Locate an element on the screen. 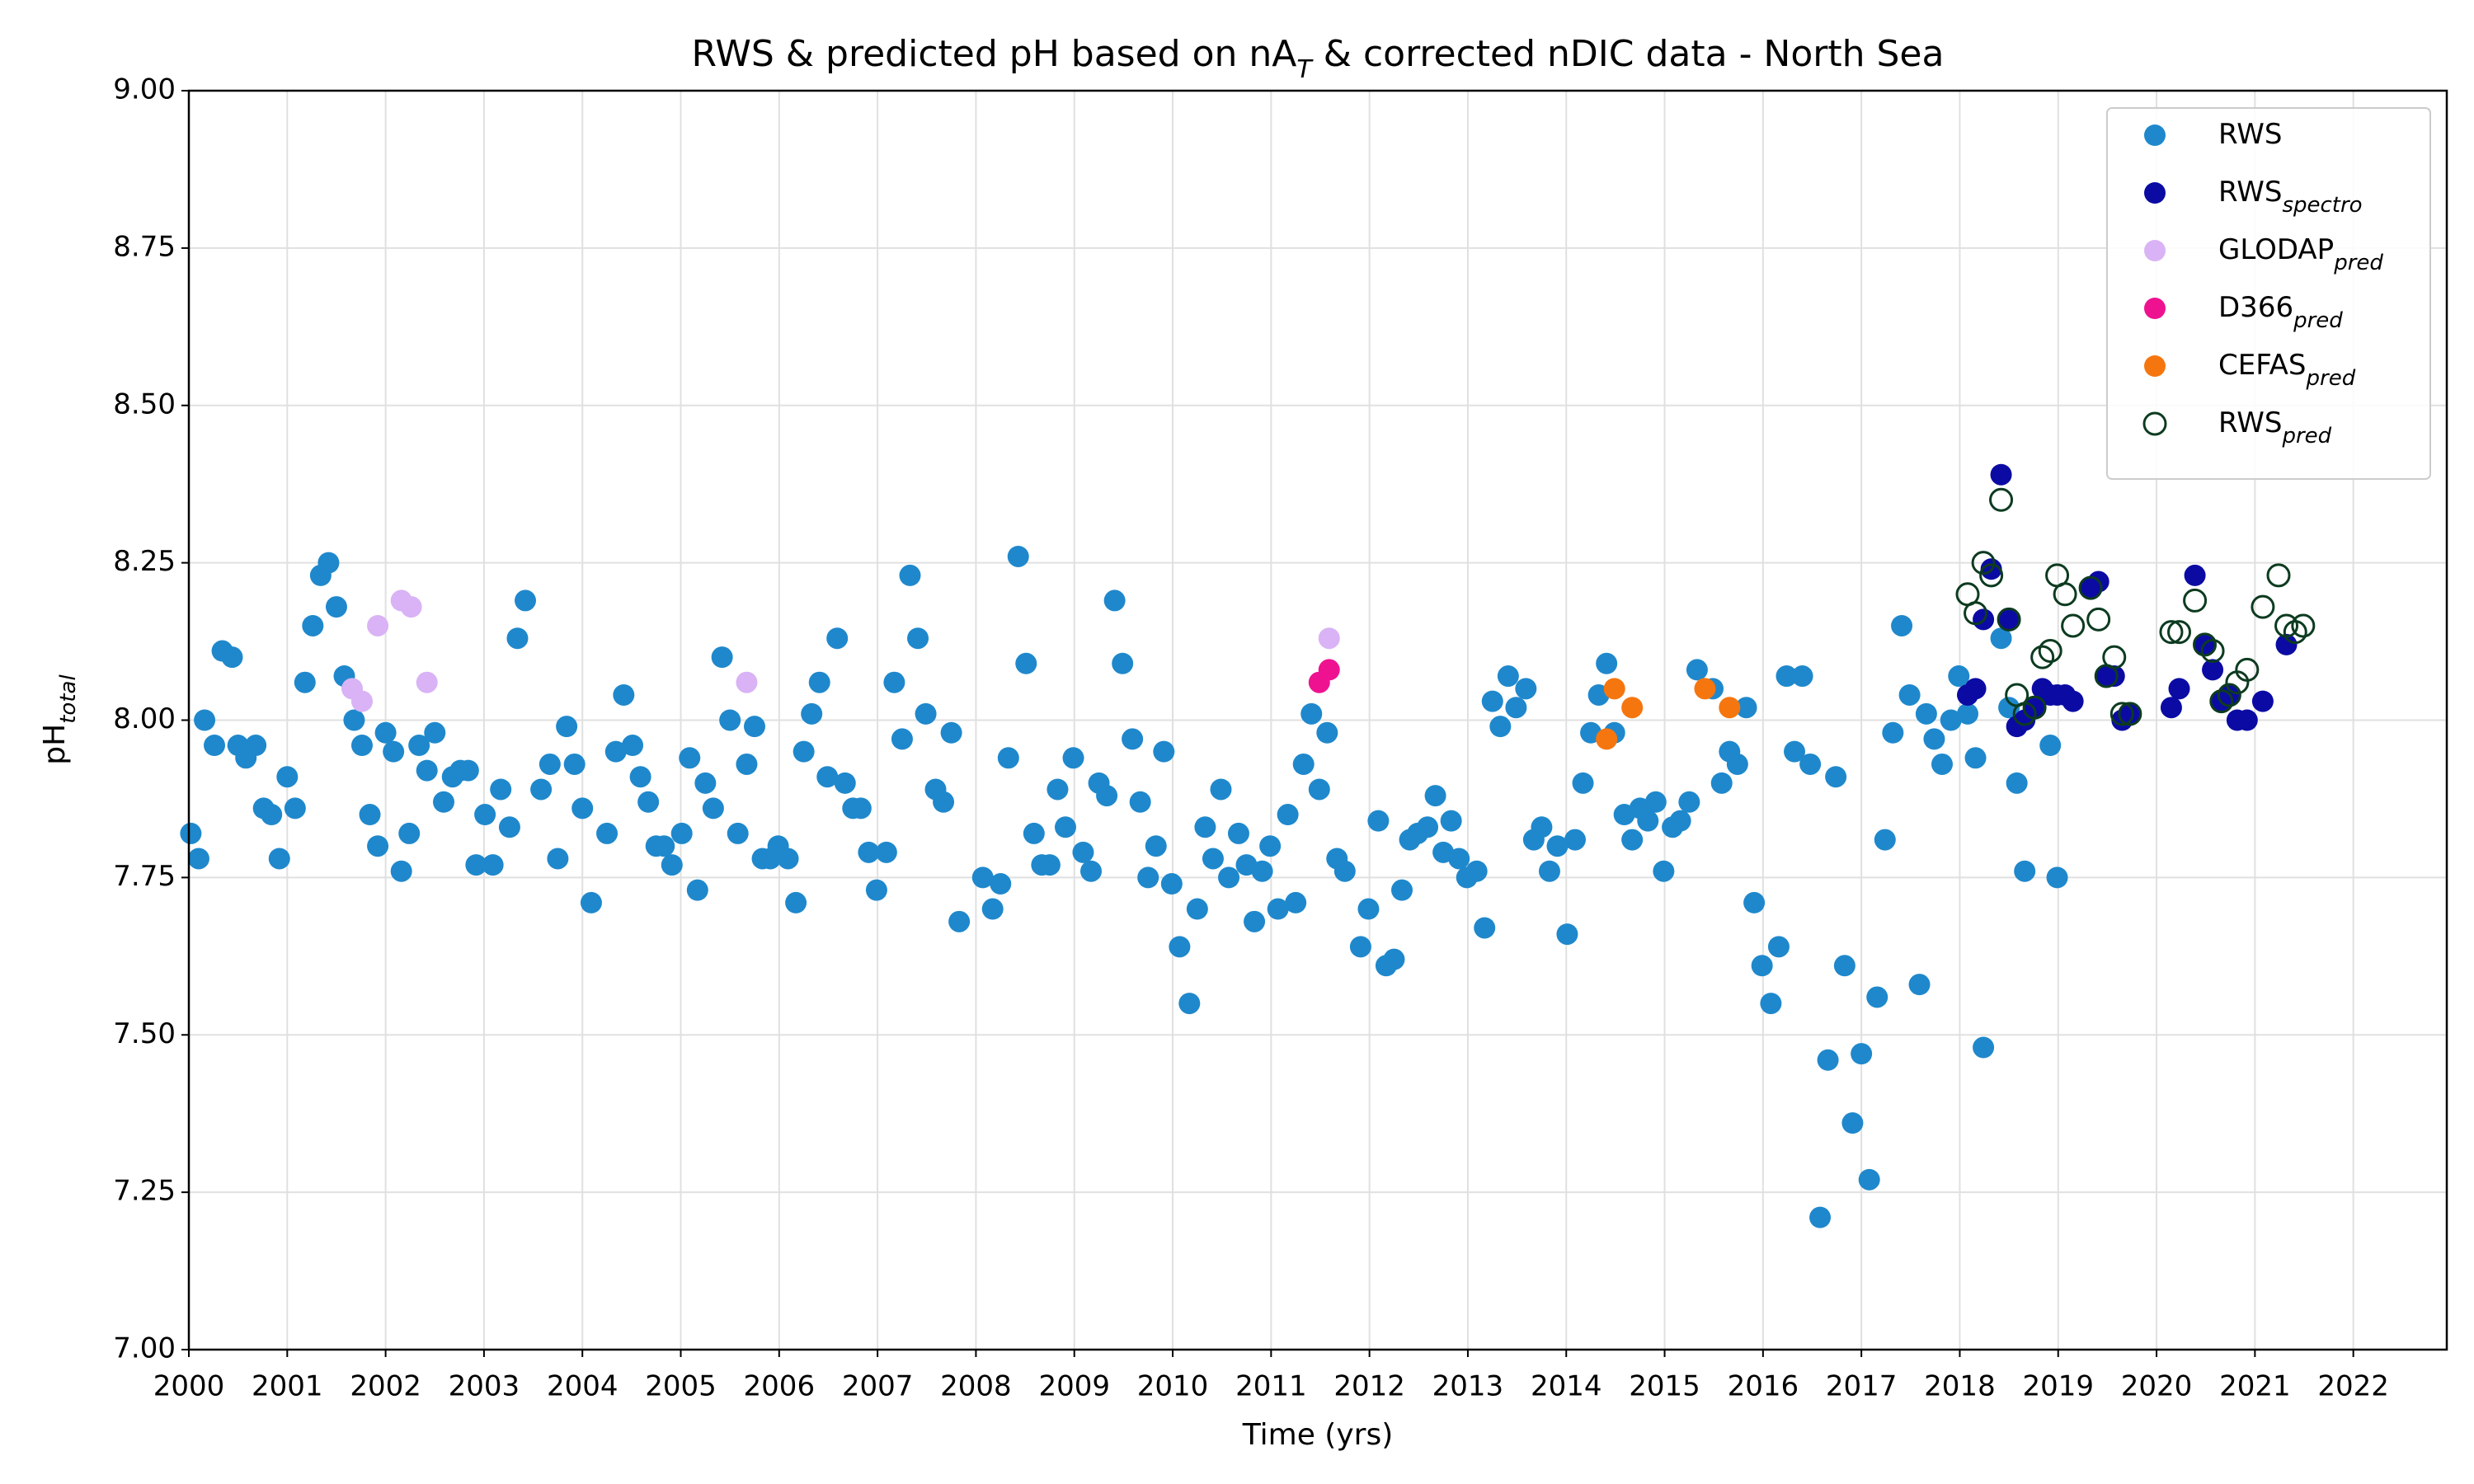 The width and height of the screenshot is (2474, 1484). x-tick-label: 2018 is located at coordinates (1960, 1386).